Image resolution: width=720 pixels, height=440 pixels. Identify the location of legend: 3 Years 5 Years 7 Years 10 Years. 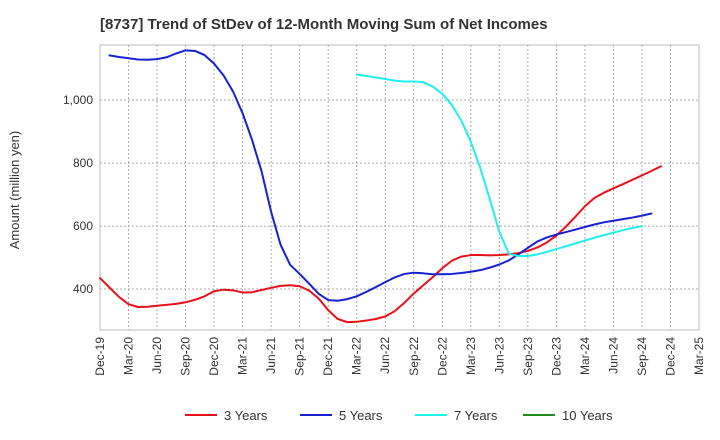
(399, 415).